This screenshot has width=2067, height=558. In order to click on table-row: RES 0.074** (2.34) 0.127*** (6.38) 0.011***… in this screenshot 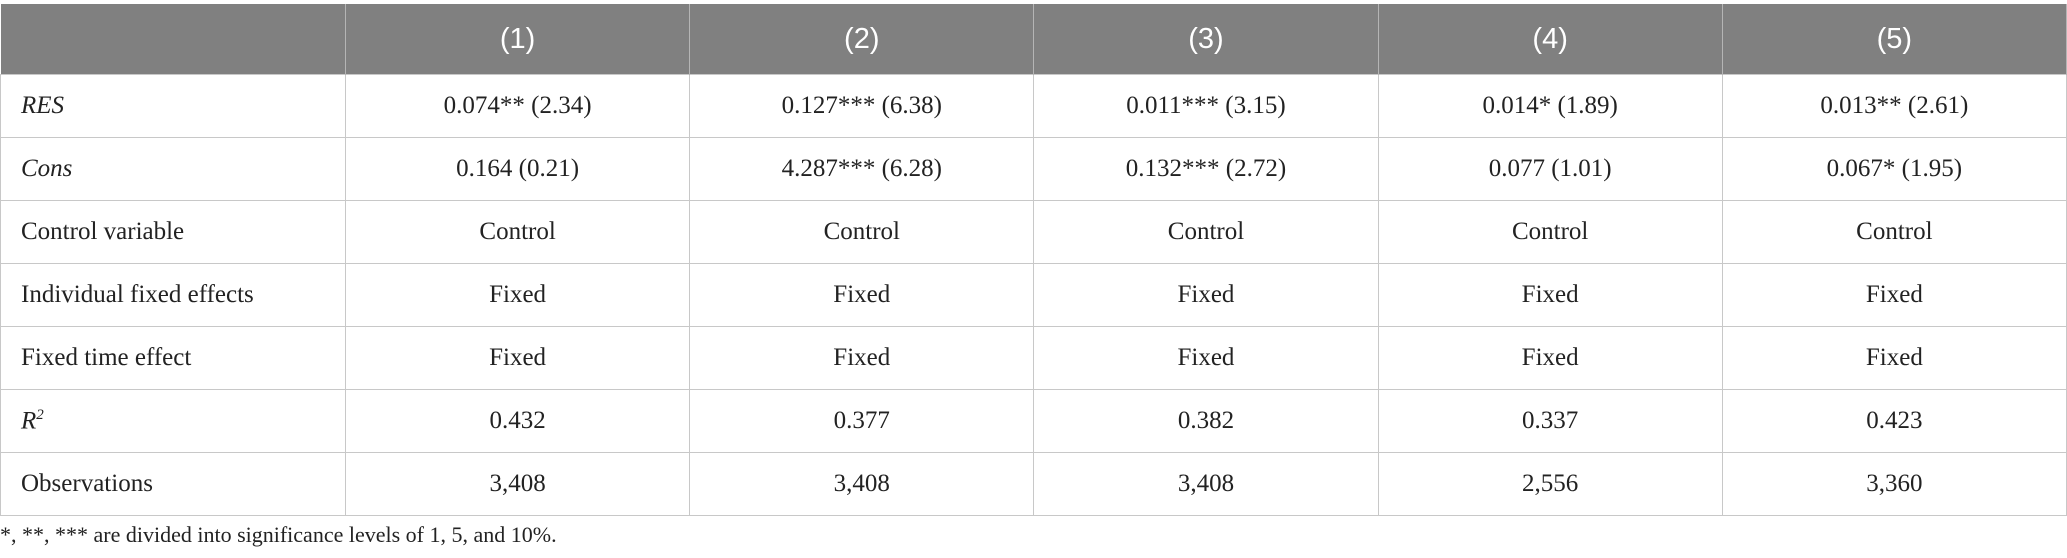, I will do `click(1033, 106)`.